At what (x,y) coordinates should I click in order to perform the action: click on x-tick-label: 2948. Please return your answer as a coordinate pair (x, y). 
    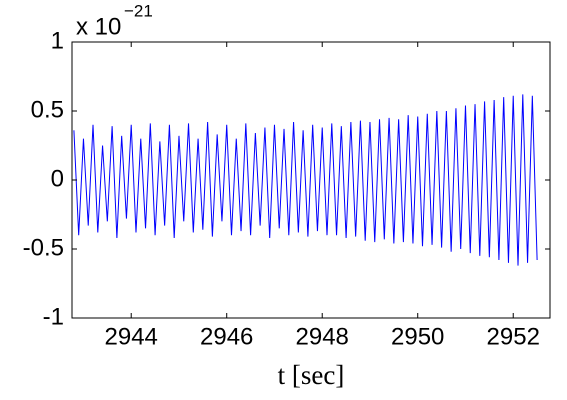
    Looking at the image, I should click on (322, 336).